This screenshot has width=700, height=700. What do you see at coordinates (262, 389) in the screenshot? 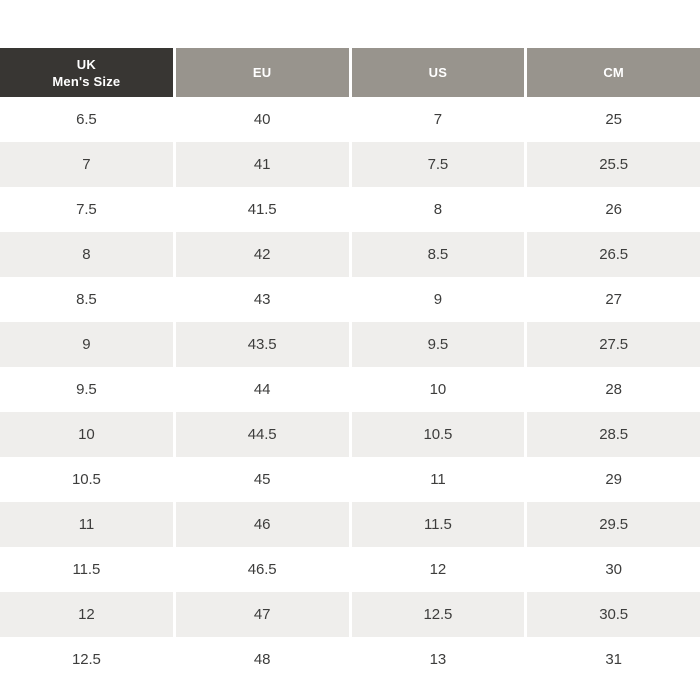
I see `cell-eu: 44` at bounding box center [262, 389].